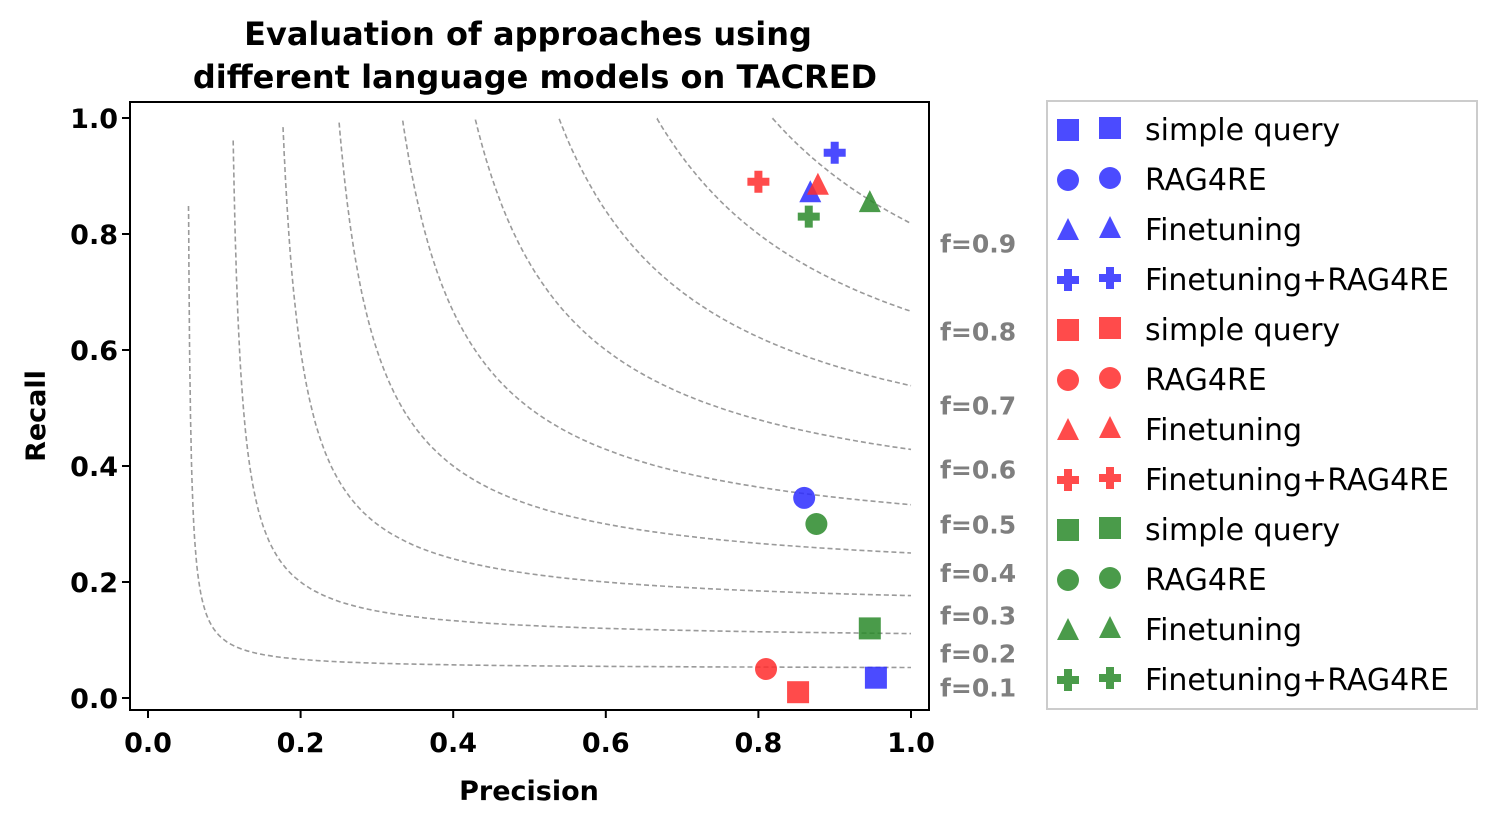 Image resolution: width=1494 pixels, height=825 pixels. Describe the element at coordinates (978, 573) in the screenshot. I see `iso-f1-label: f=0.4` at that location.